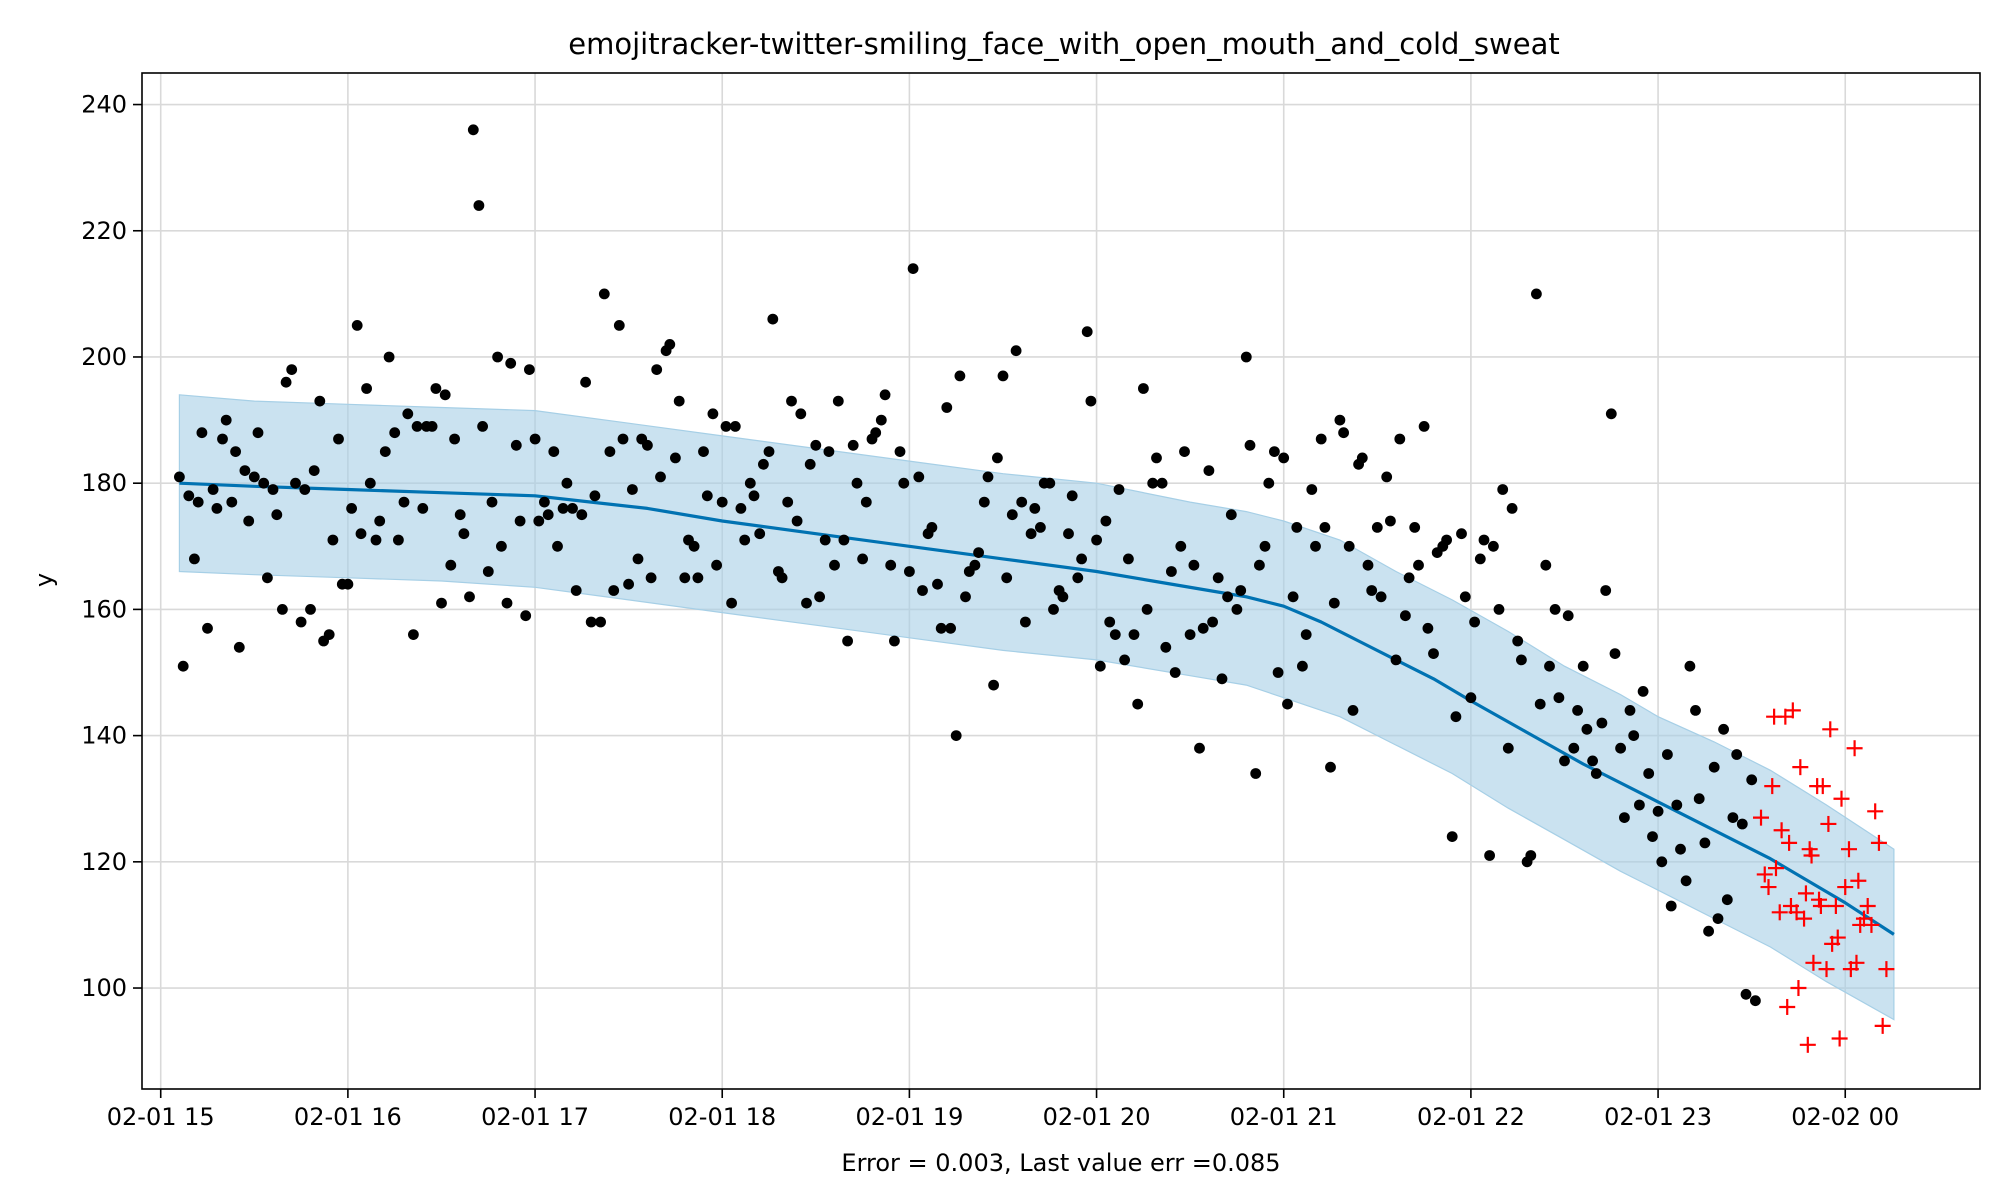  I want to click on y-tick-label: 240, so click(104, 105).